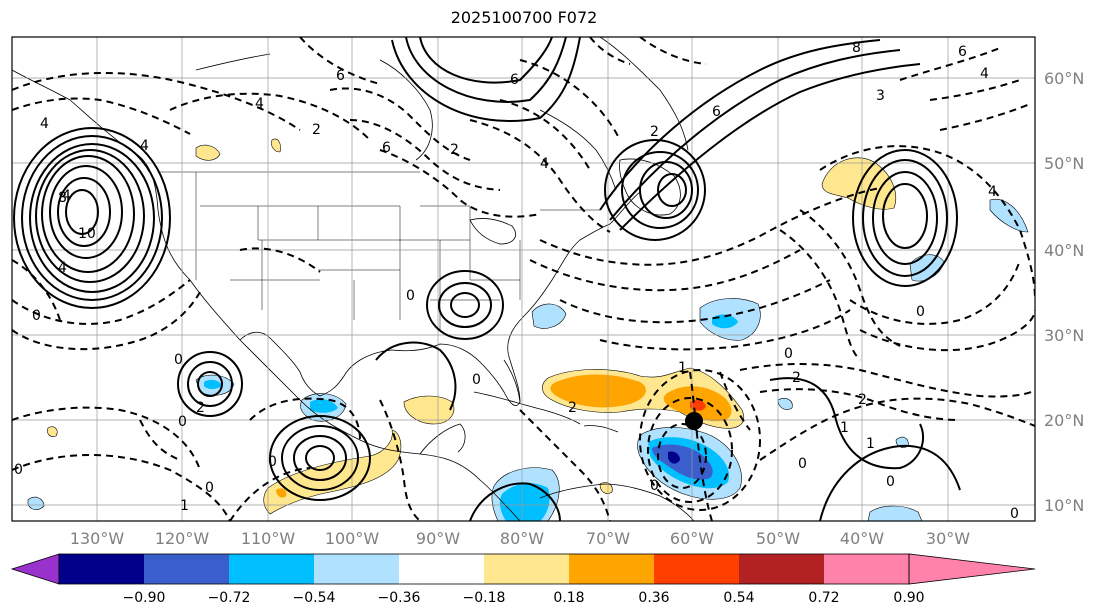 Image resolution: width=1105 pixels, height=615 pixels. Describe the element at coordinates (268, 538) in the screenshot. I see `lon-label: 110°W` at that location.